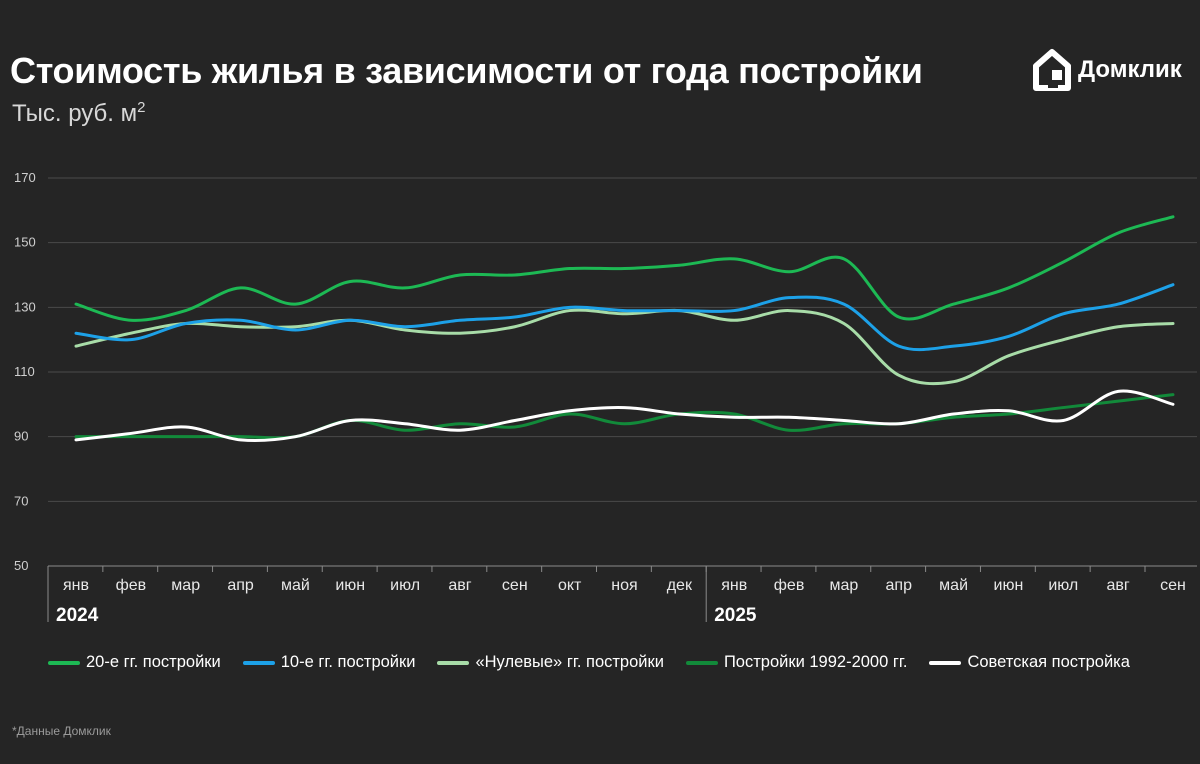  Describe the element at coordinates (624, 585) in the screenshot. I see `x-tick-label: ноя` at that location.